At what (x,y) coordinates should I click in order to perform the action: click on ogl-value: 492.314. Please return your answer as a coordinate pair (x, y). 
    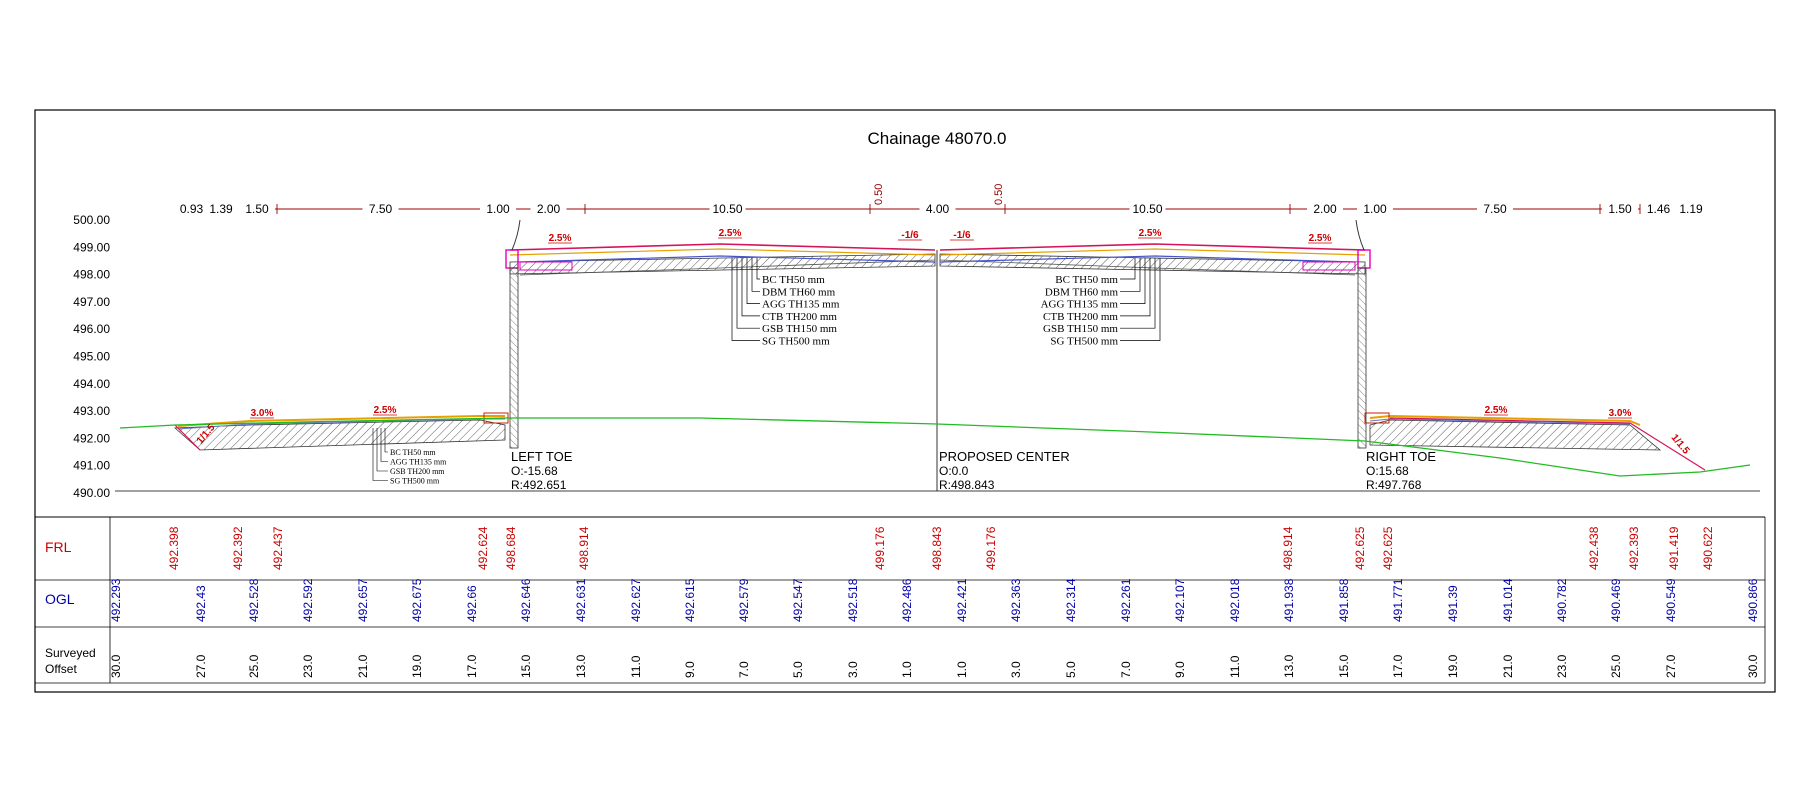
    Looking at the image, I should click on (1071, 600).